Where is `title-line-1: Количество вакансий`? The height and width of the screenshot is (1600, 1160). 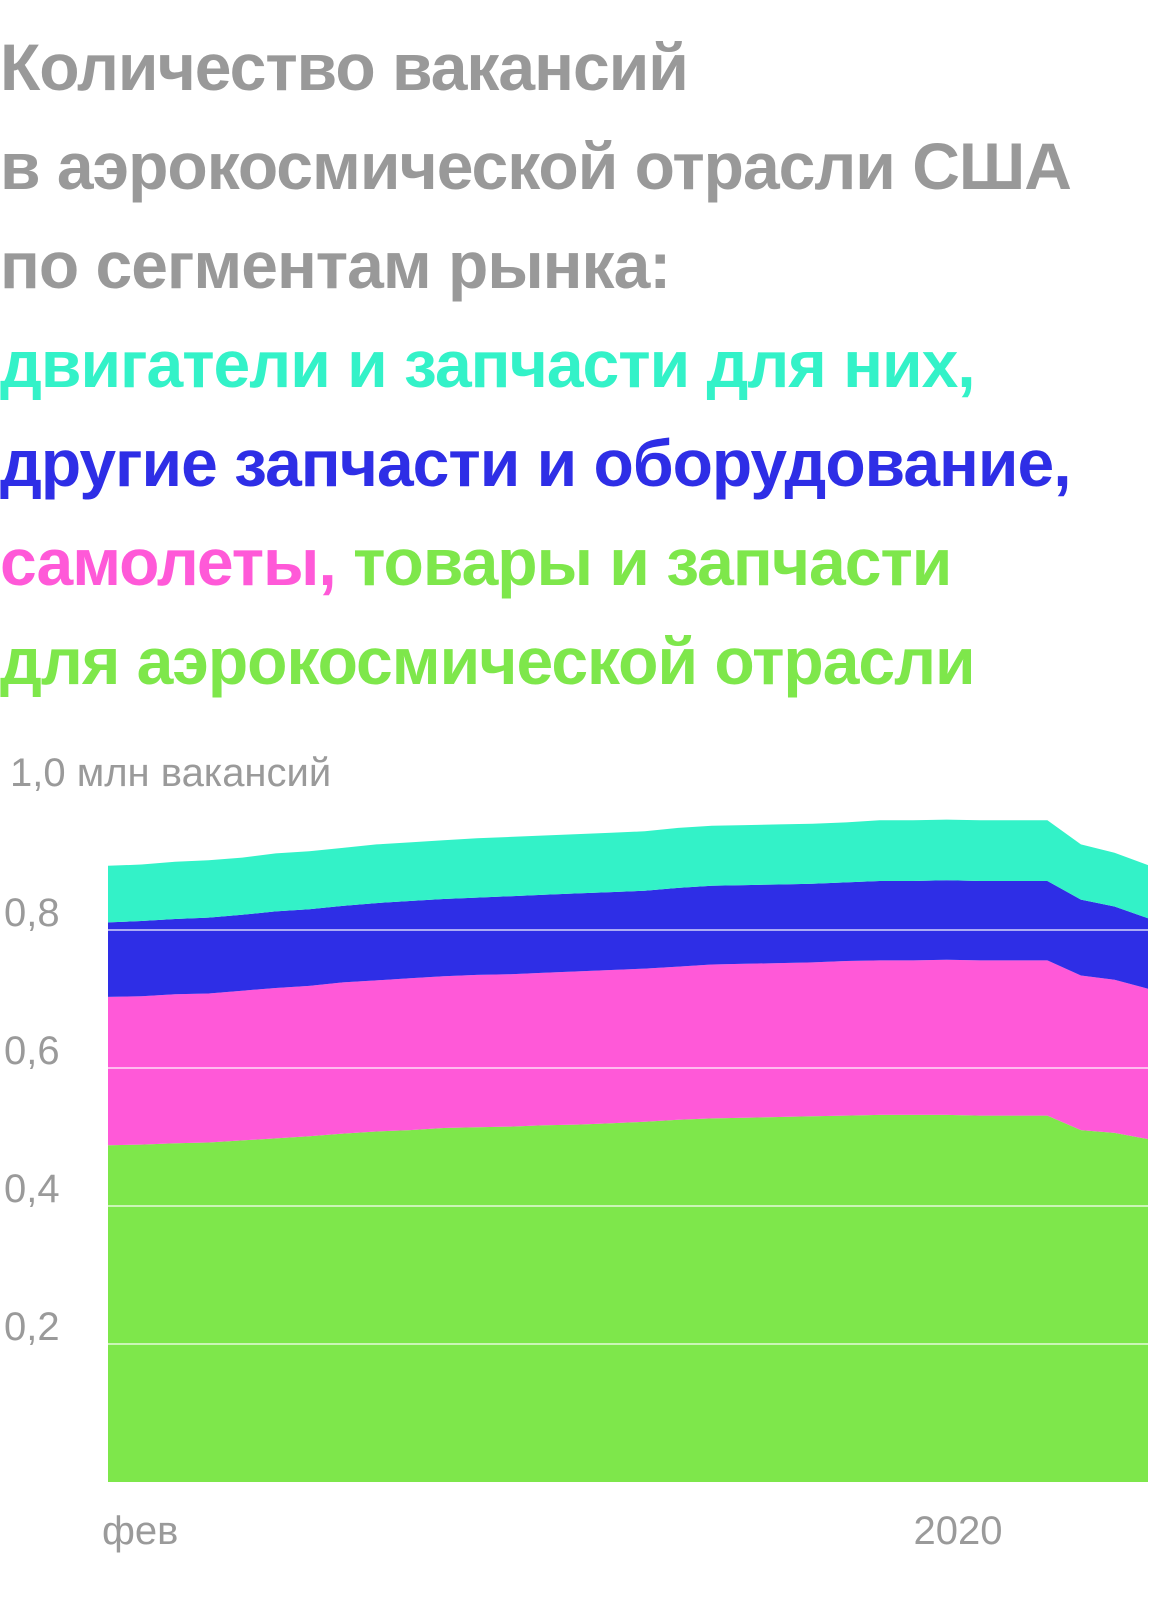 title-line-1: Количество вакансий is located at coordinates (344, 67).